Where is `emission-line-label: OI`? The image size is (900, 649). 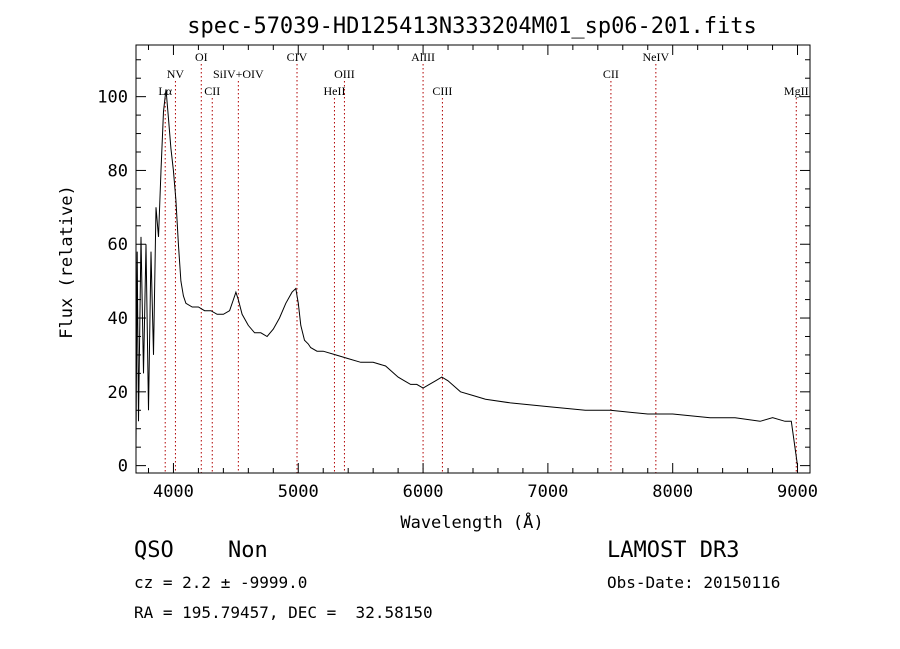
emission-line-label: OI is located at coordinates (201, 57).